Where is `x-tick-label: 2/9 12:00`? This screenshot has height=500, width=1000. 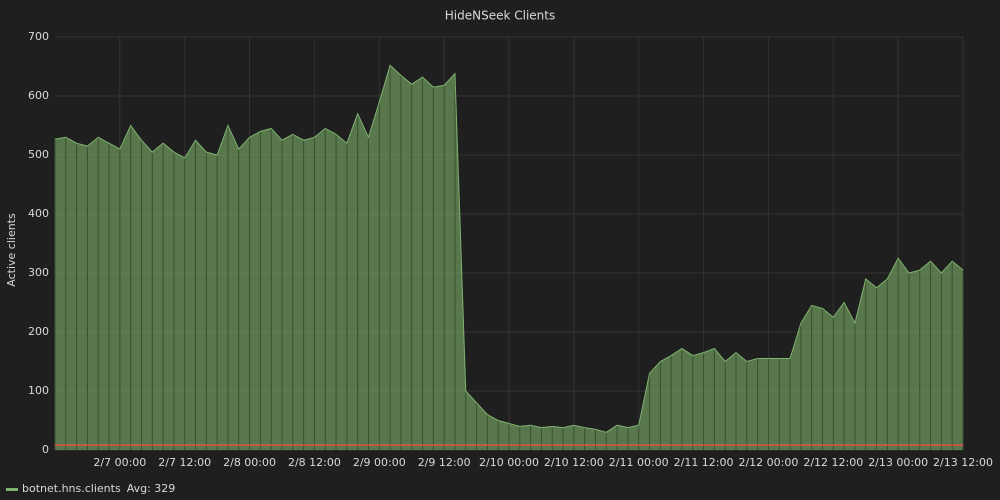 x-tick-label: 2/9 12:00 is located at coordinates (444, 462).